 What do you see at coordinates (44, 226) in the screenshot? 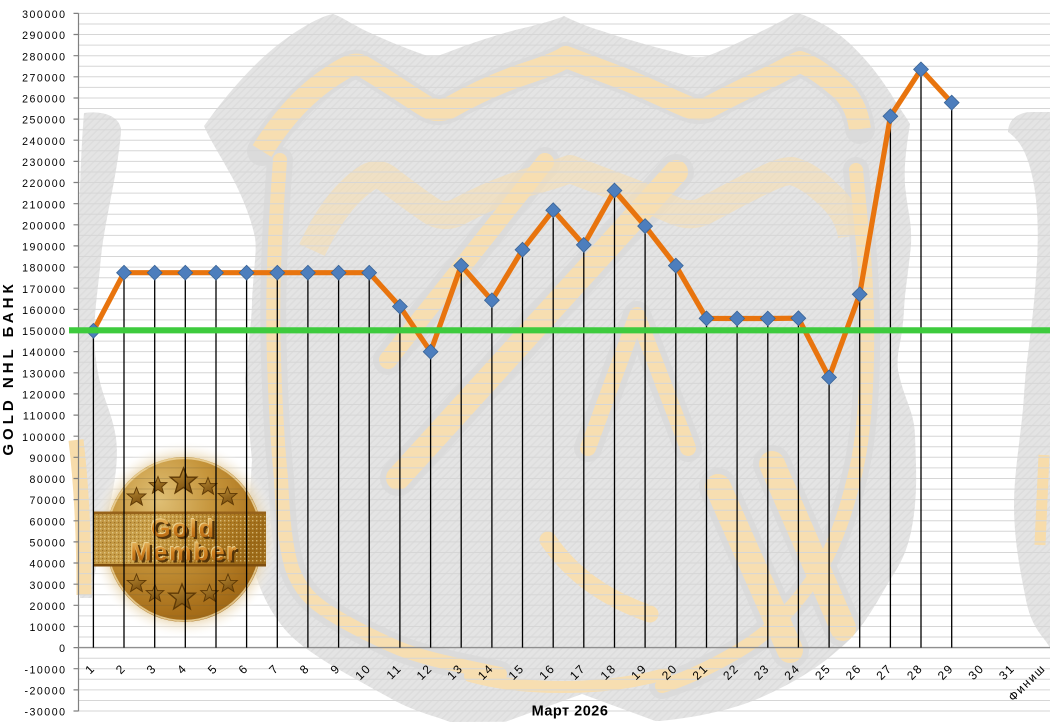
I see `svg-text: 200000` at bounding box center [44, 226].